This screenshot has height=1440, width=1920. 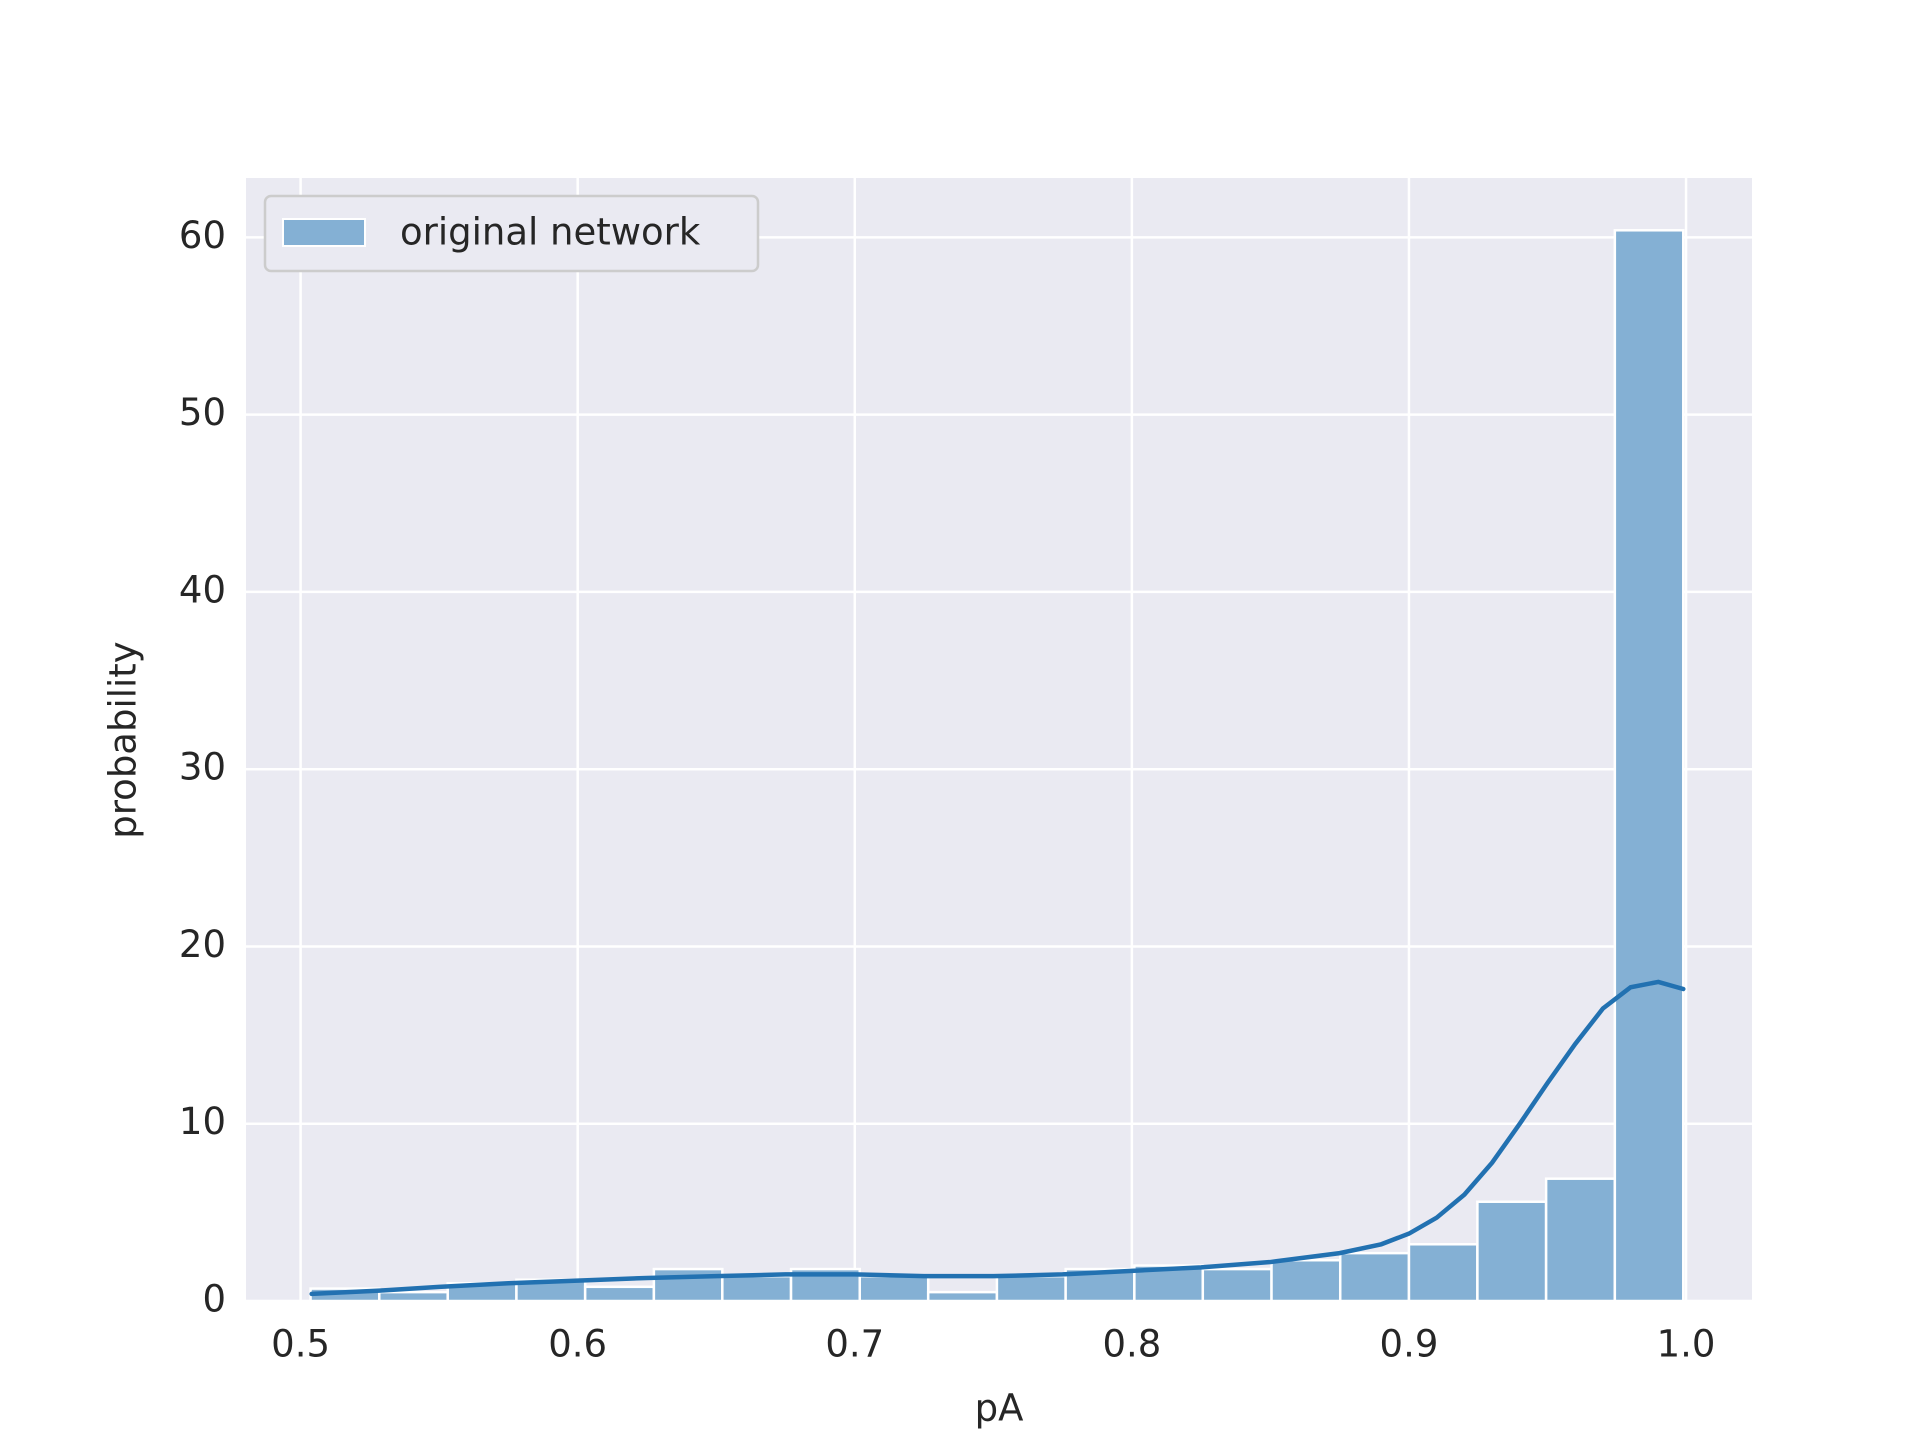 I want to click on y-tick-label: 10, so click(x=202, y=1121).